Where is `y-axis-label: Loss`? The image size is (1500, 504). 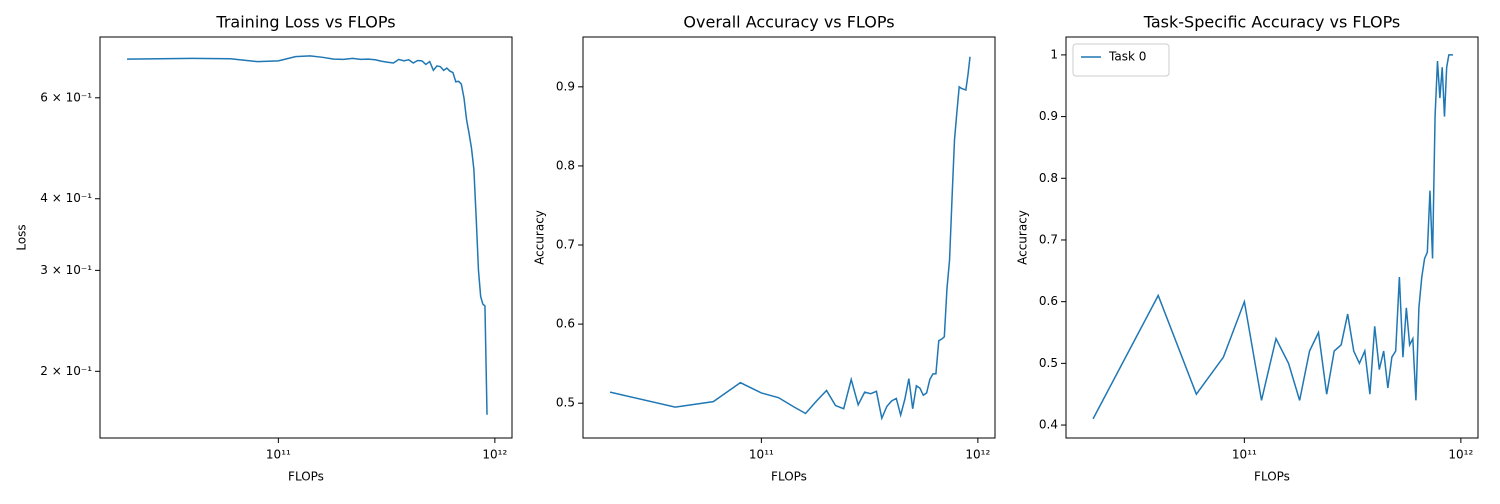
y-axis-label: Loss is located at coordinates (22, 237).